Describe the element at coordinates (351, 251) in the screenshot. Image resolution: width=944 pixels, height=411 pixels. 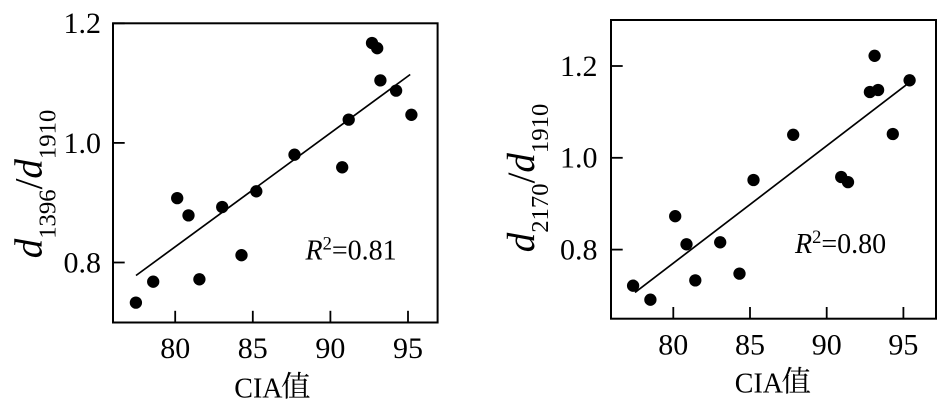
I see `svg-text: R2=0.81` at that location.